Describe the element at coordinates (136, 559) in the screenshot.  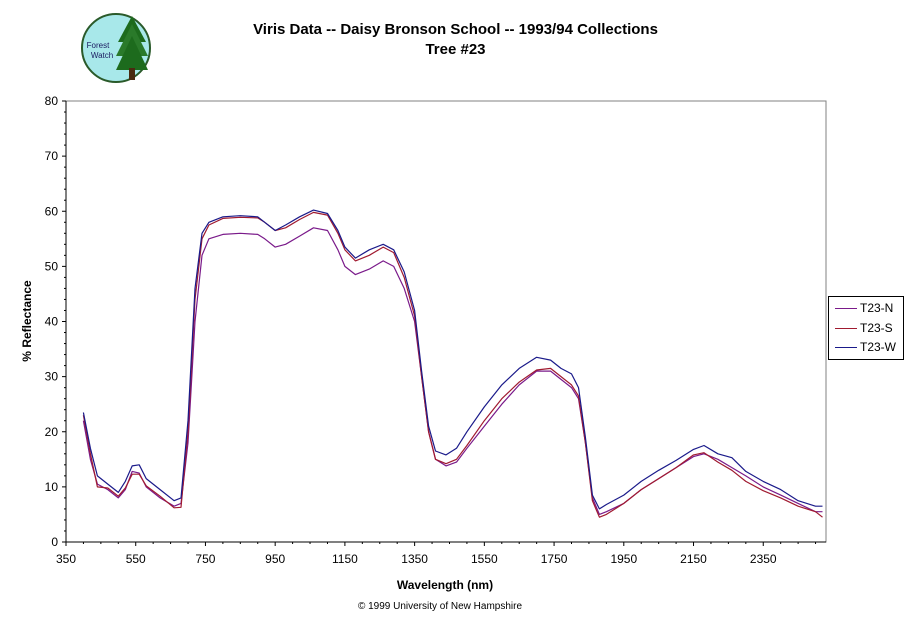
I see `x-tick-label: 550` at that location.